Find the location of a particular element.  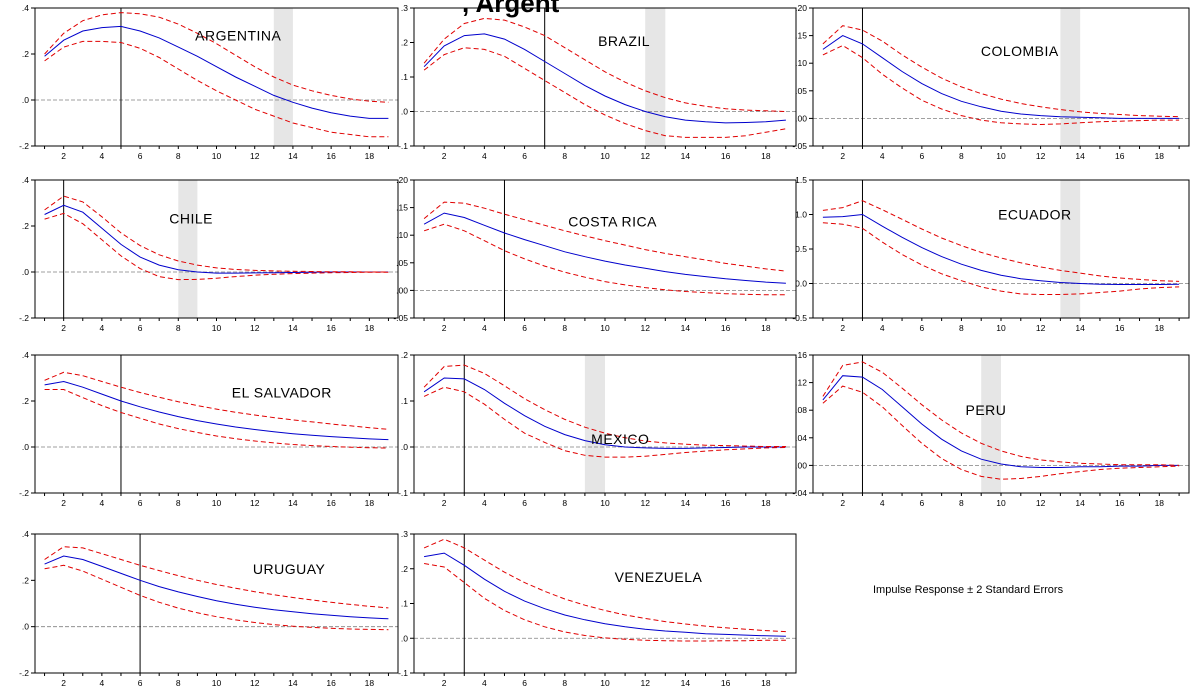

y-tick-label: .05 is located at coordinates (801, 91).